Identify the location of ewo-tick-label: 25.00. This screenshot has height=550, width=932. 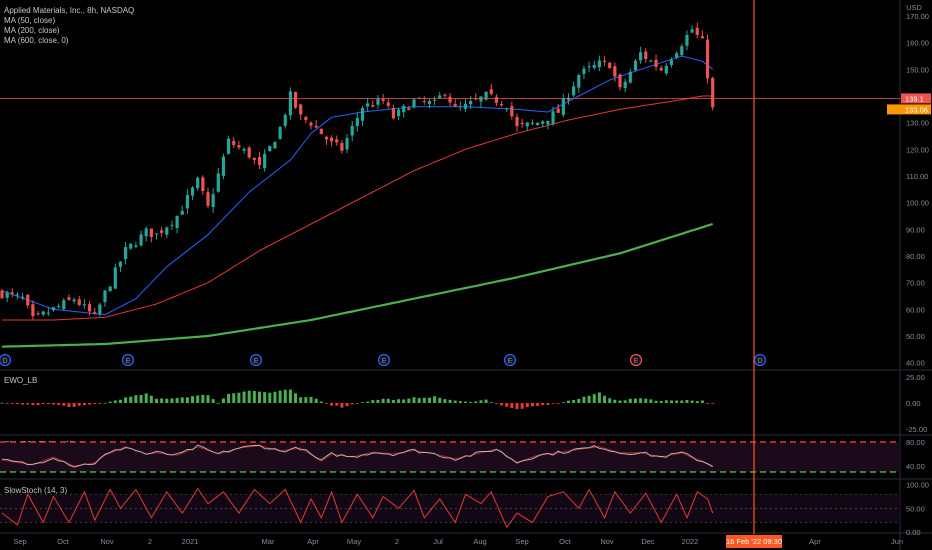
(915, 377).